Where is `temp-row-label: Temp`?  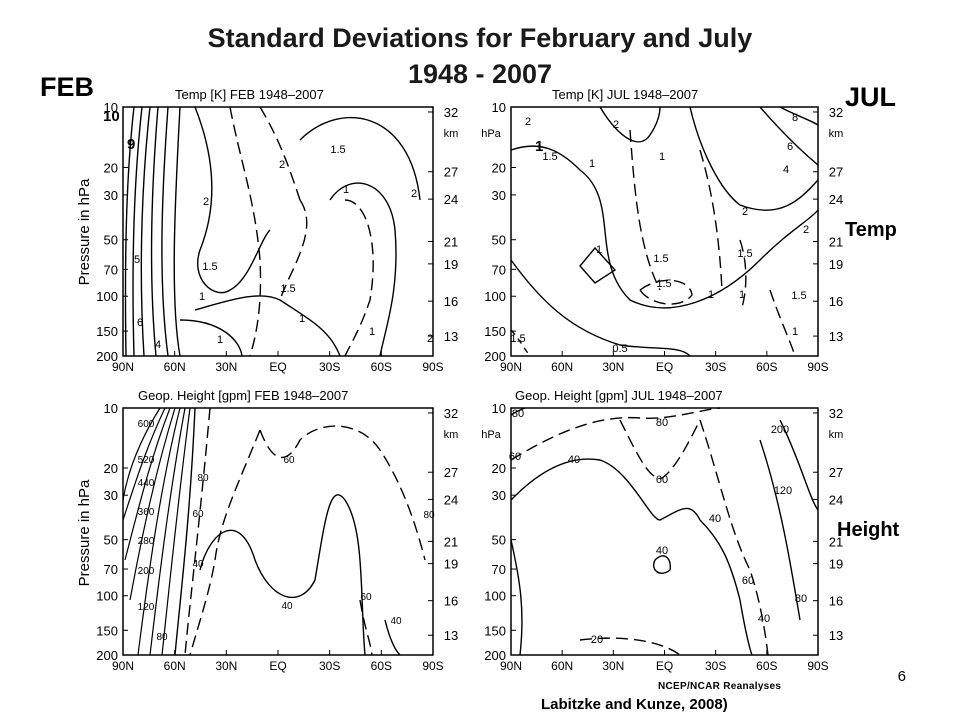
temp-row-label: Temp is located at coordinates (871, 230).